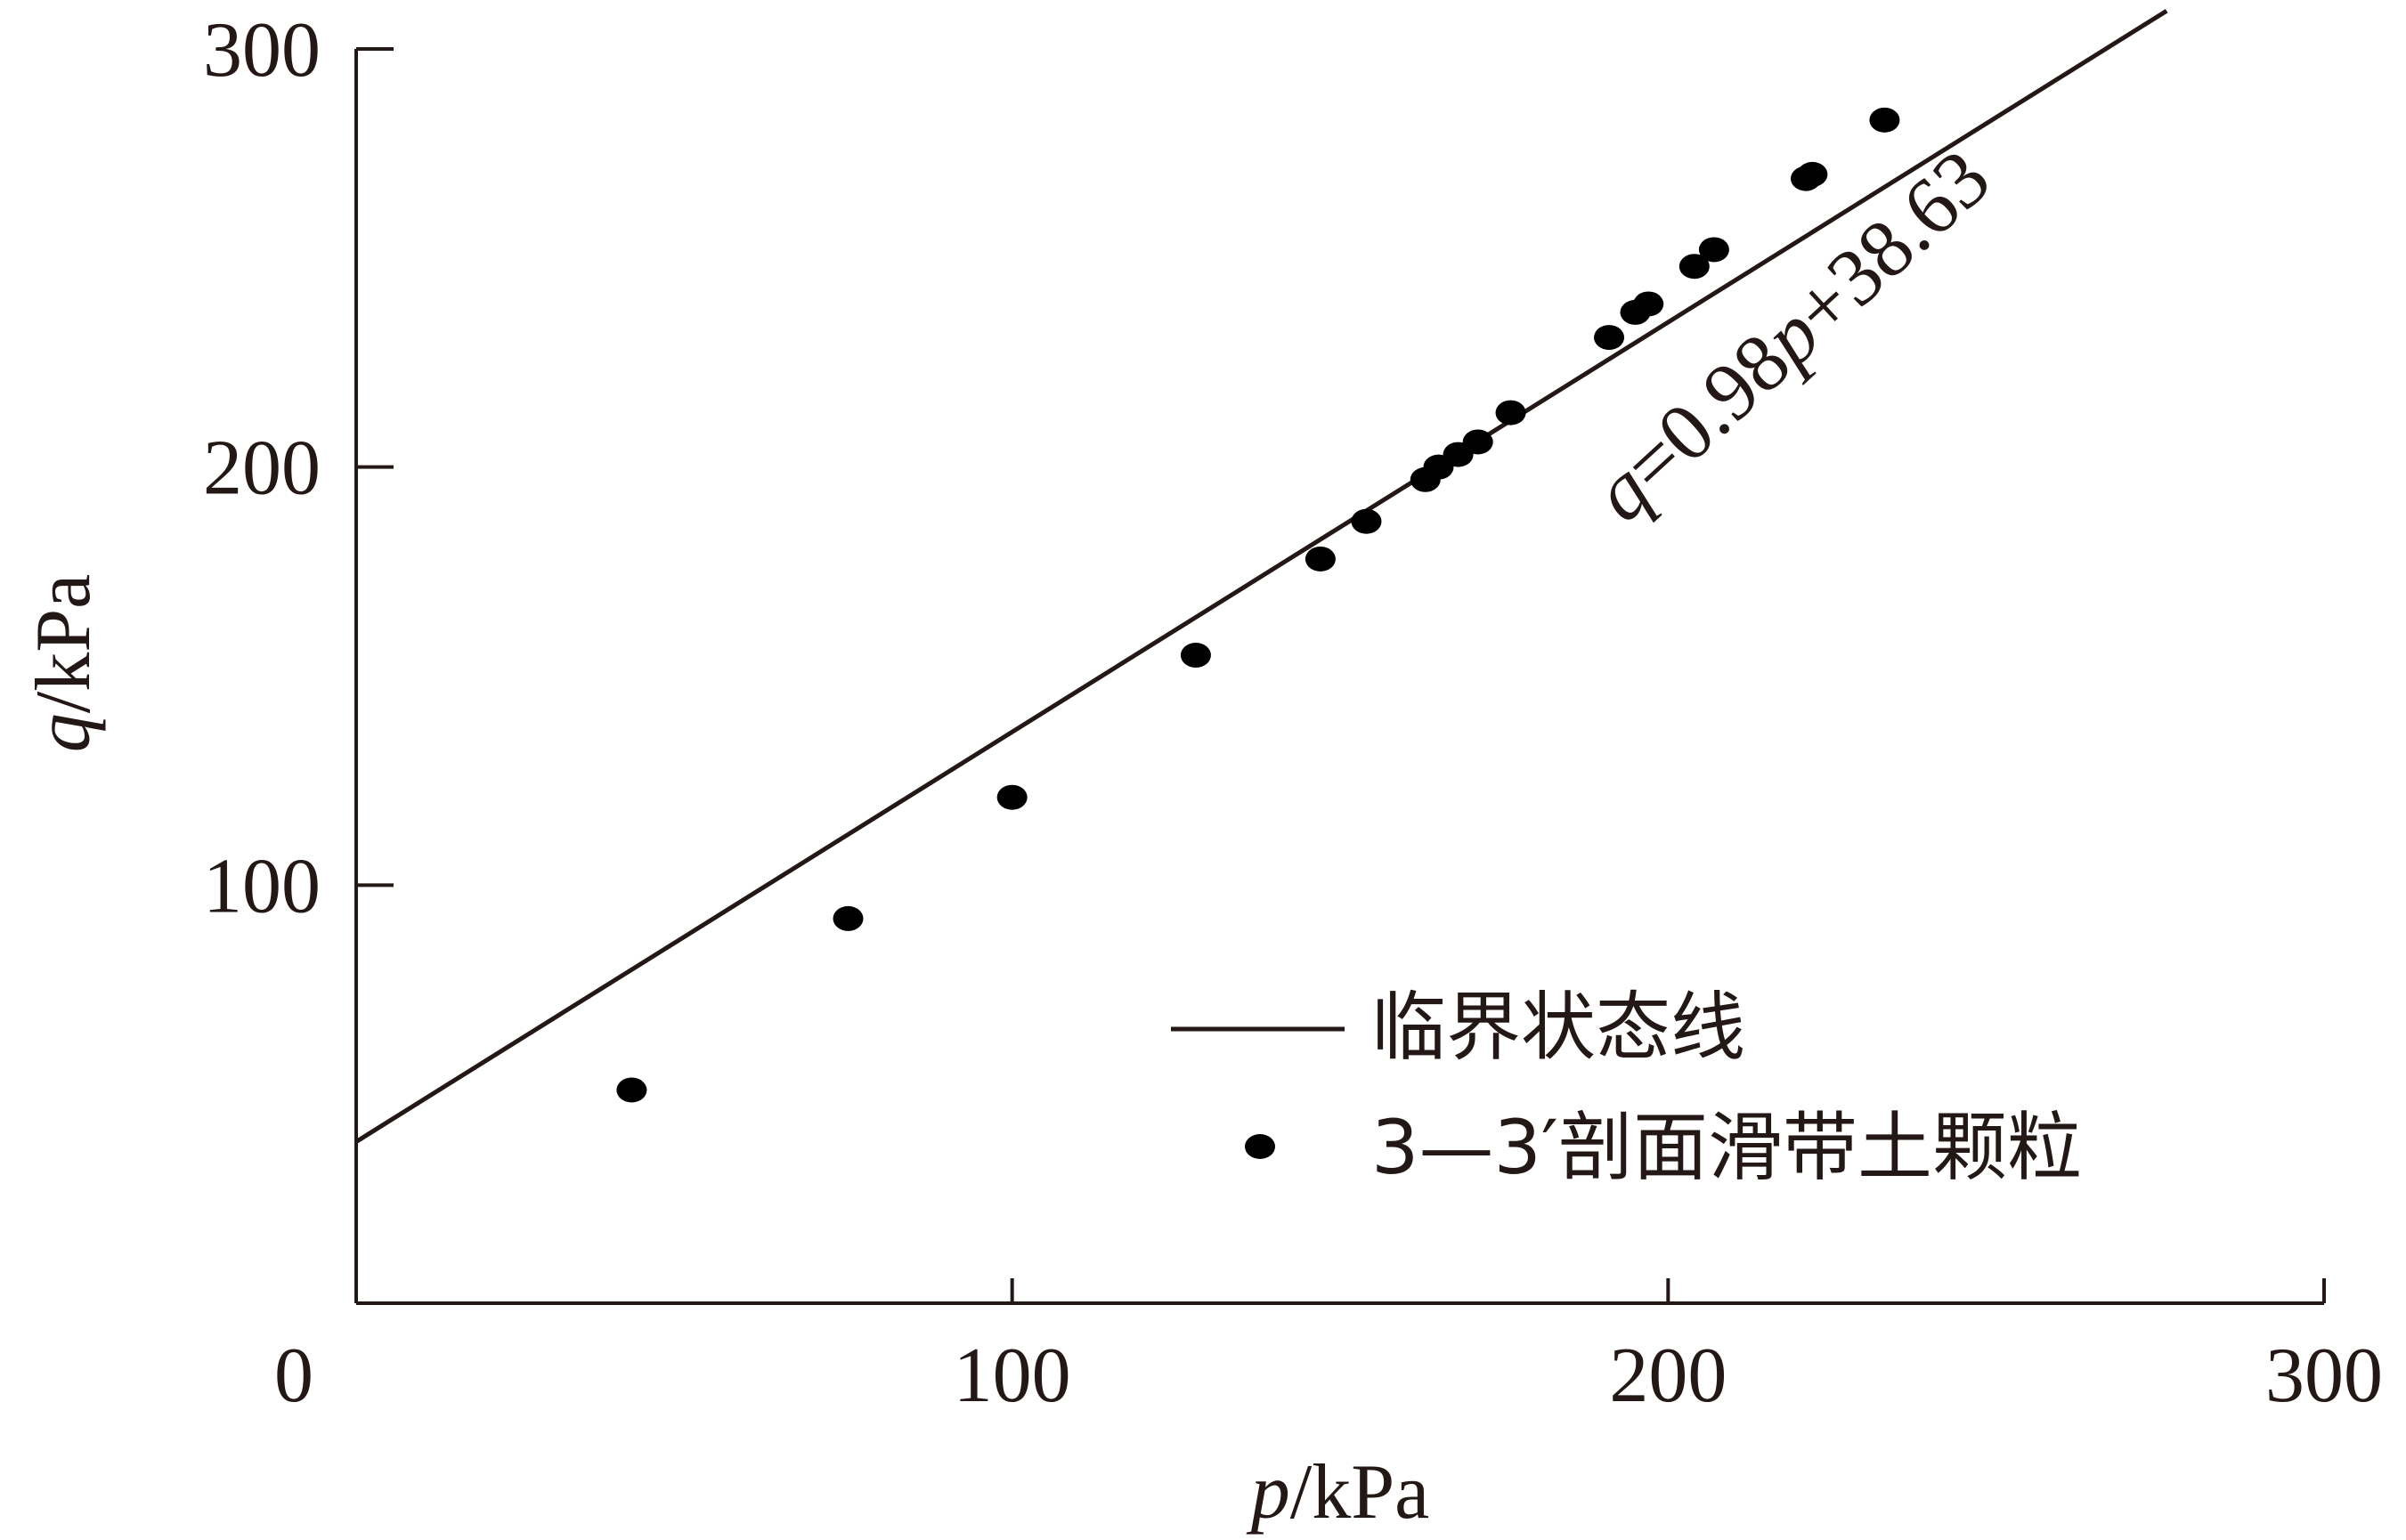 The width and height of the screenshot is (2406, 1540). What do you see at coordinates (1268, 1492) in the screenshot?
I see `x-axis-var: p` at bounding box center [1268, 1492].